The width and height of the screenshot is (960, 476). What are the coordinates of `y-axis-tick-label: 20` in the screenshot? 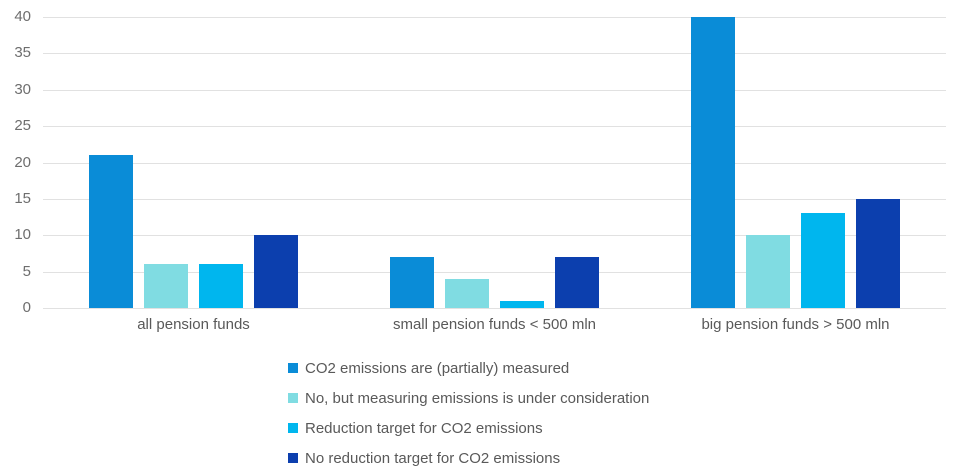 It's located at (22, 162).